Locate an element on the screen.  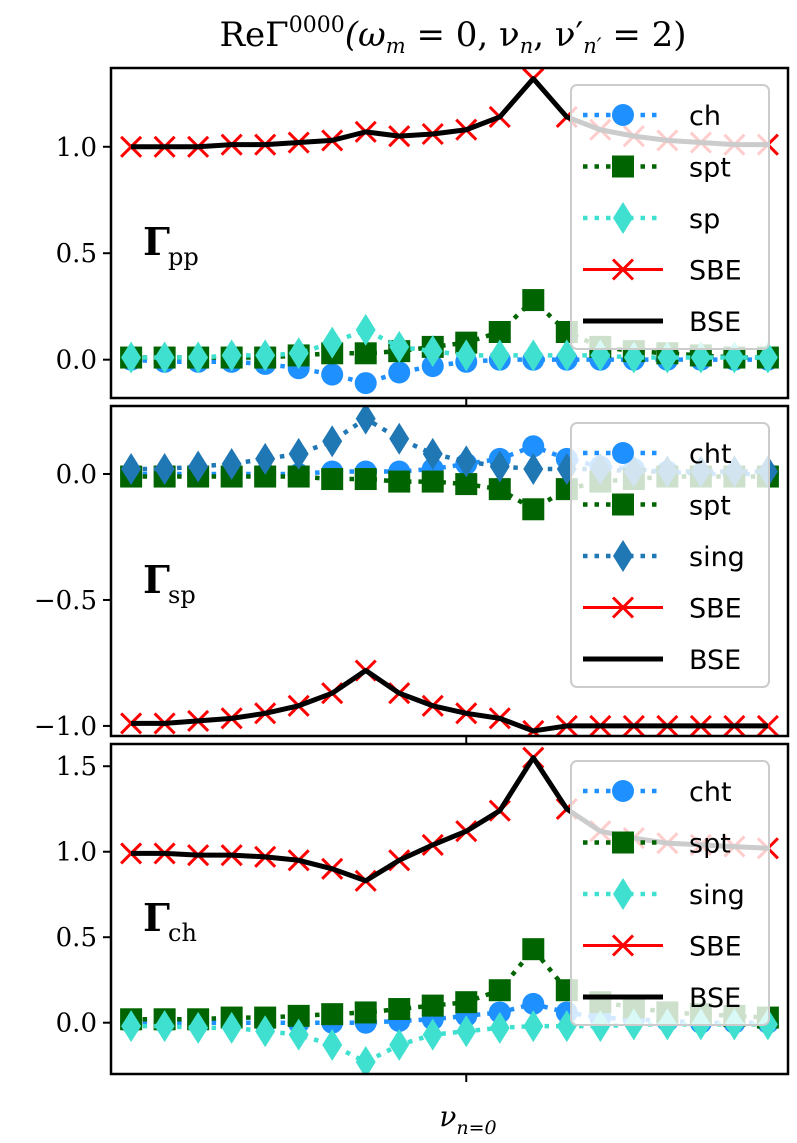
legend-marker-spt is located at coordinates (623, 166).